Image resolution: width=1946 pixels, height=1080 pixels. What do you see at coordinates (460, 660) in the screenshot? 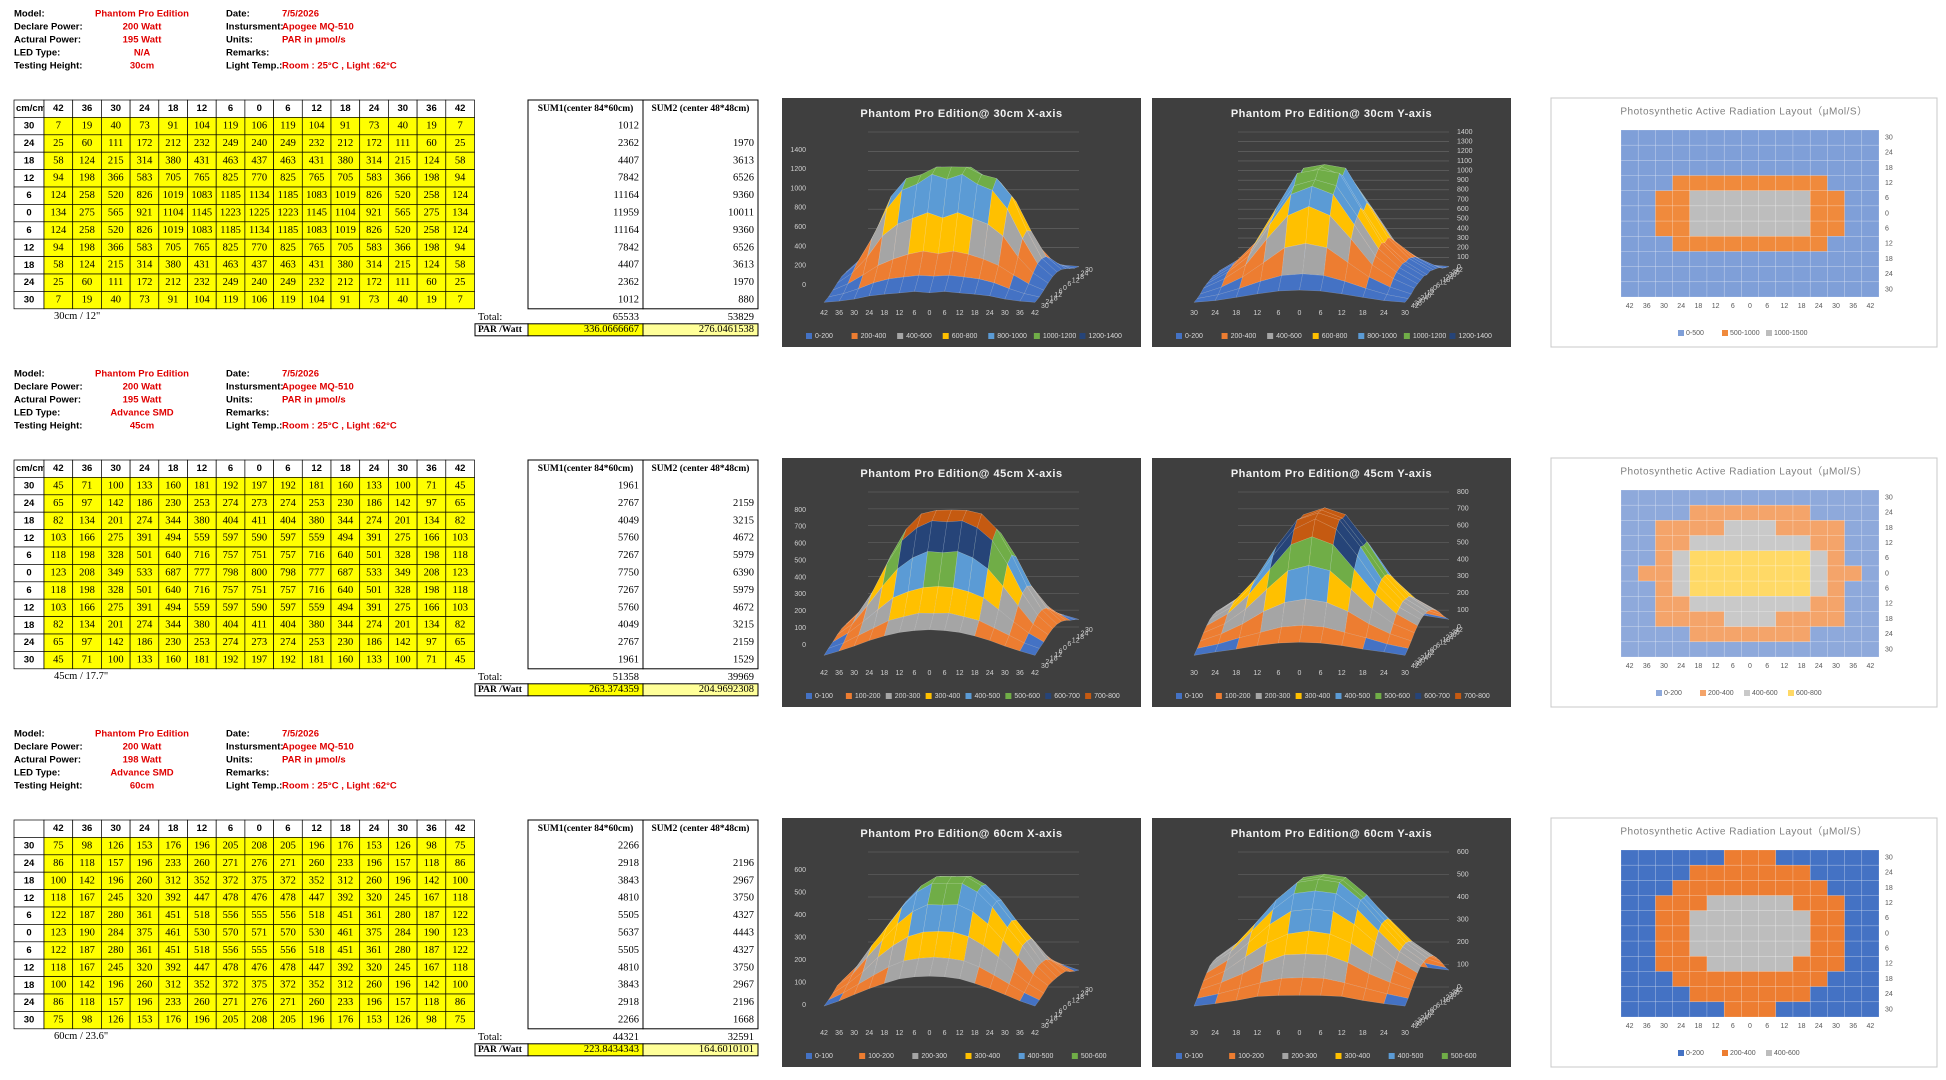
I see `table-cell` at bounding box center [460, 660].